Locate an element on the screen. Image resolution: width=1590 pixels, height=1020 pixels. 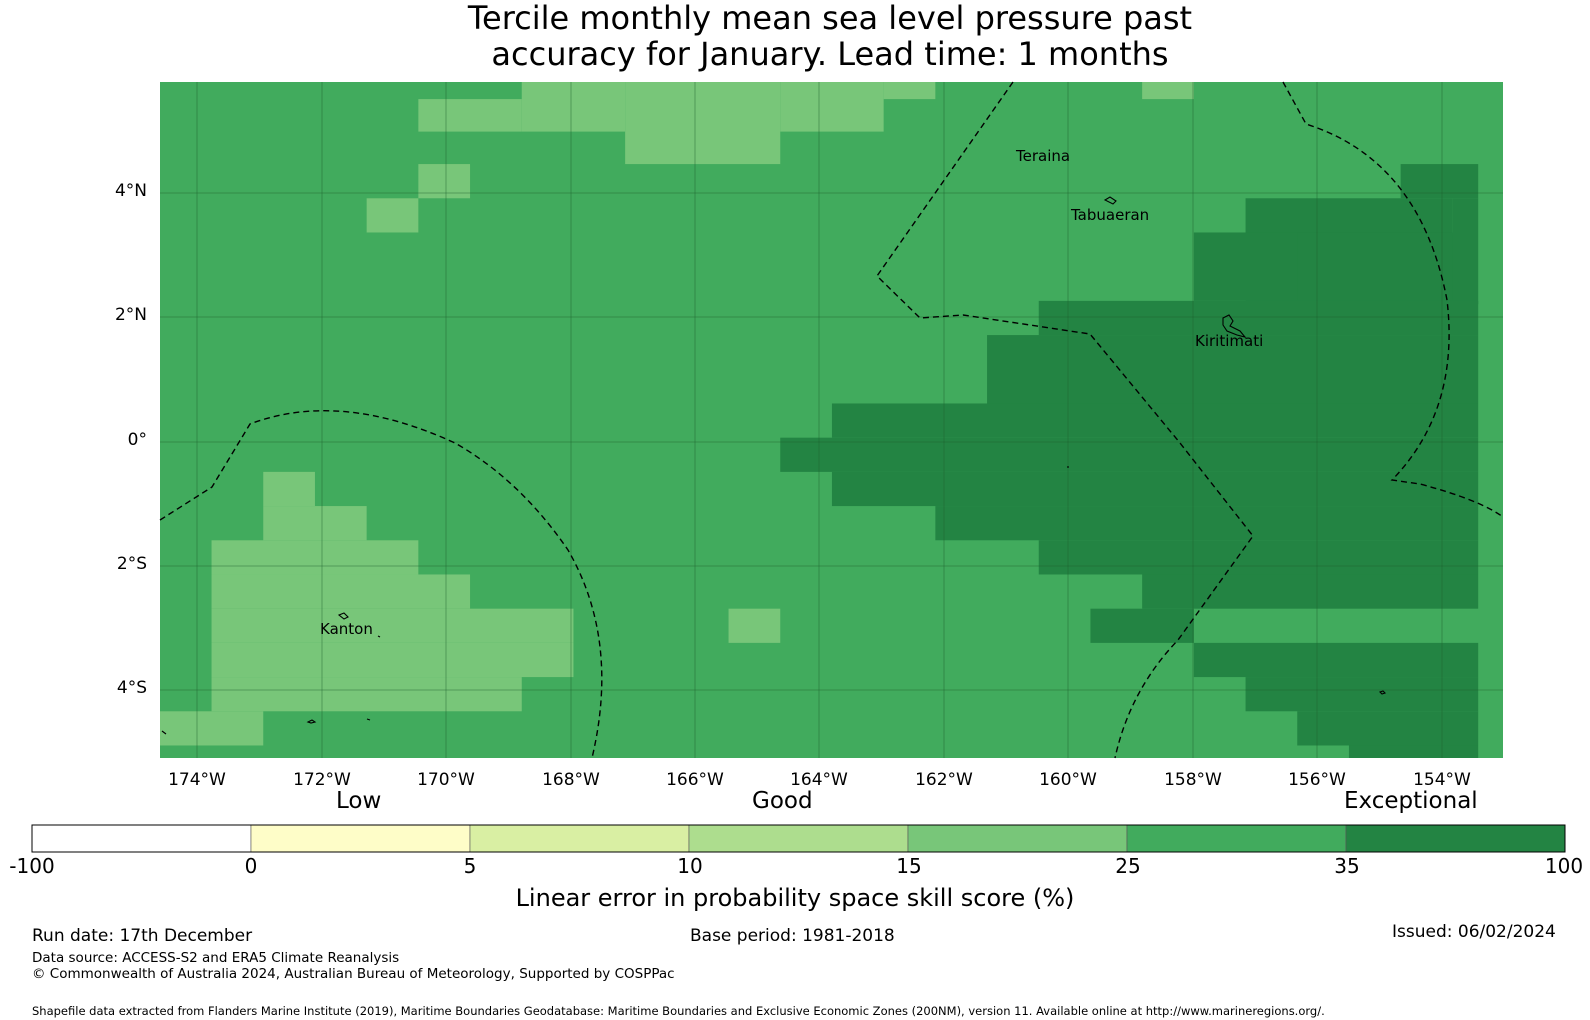
lon-label-158w: 158°W is located at coordinates (1193, 780).